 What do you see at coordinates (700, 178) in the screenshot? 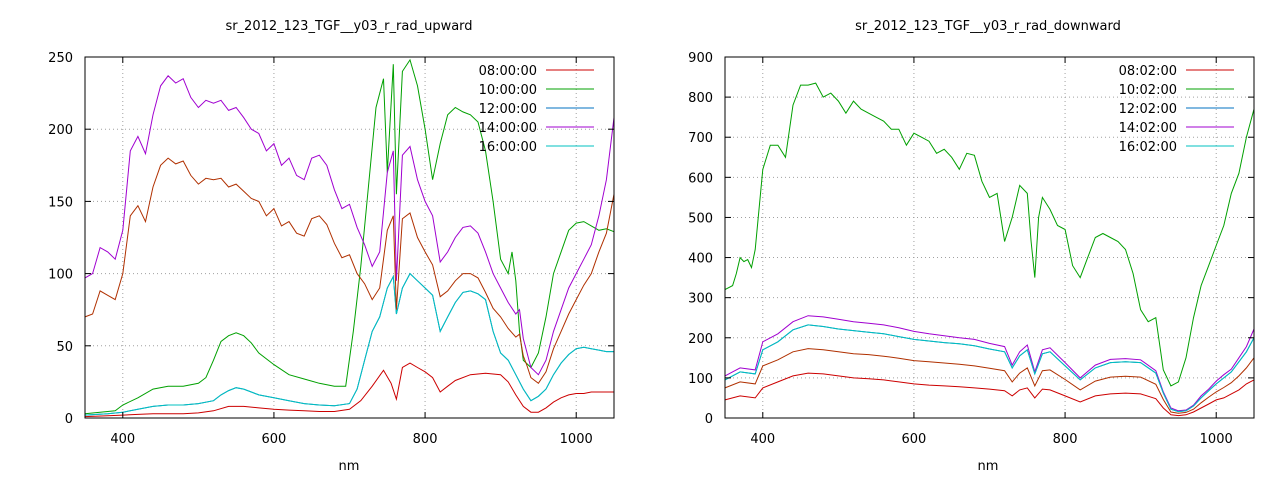
I see `y-tick-label: 600` at bounding box center [700, 178].